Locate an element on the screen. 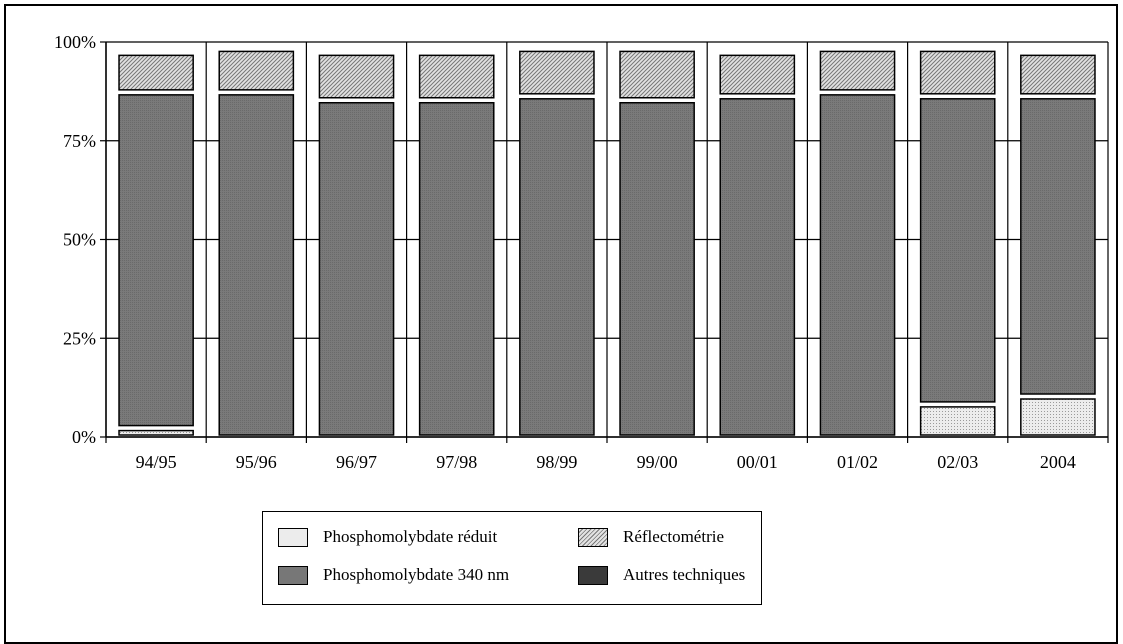 The width and height of the screenshot is (1123, 644). x-tick-label: 95/96 is located at coordinates (256, 462).